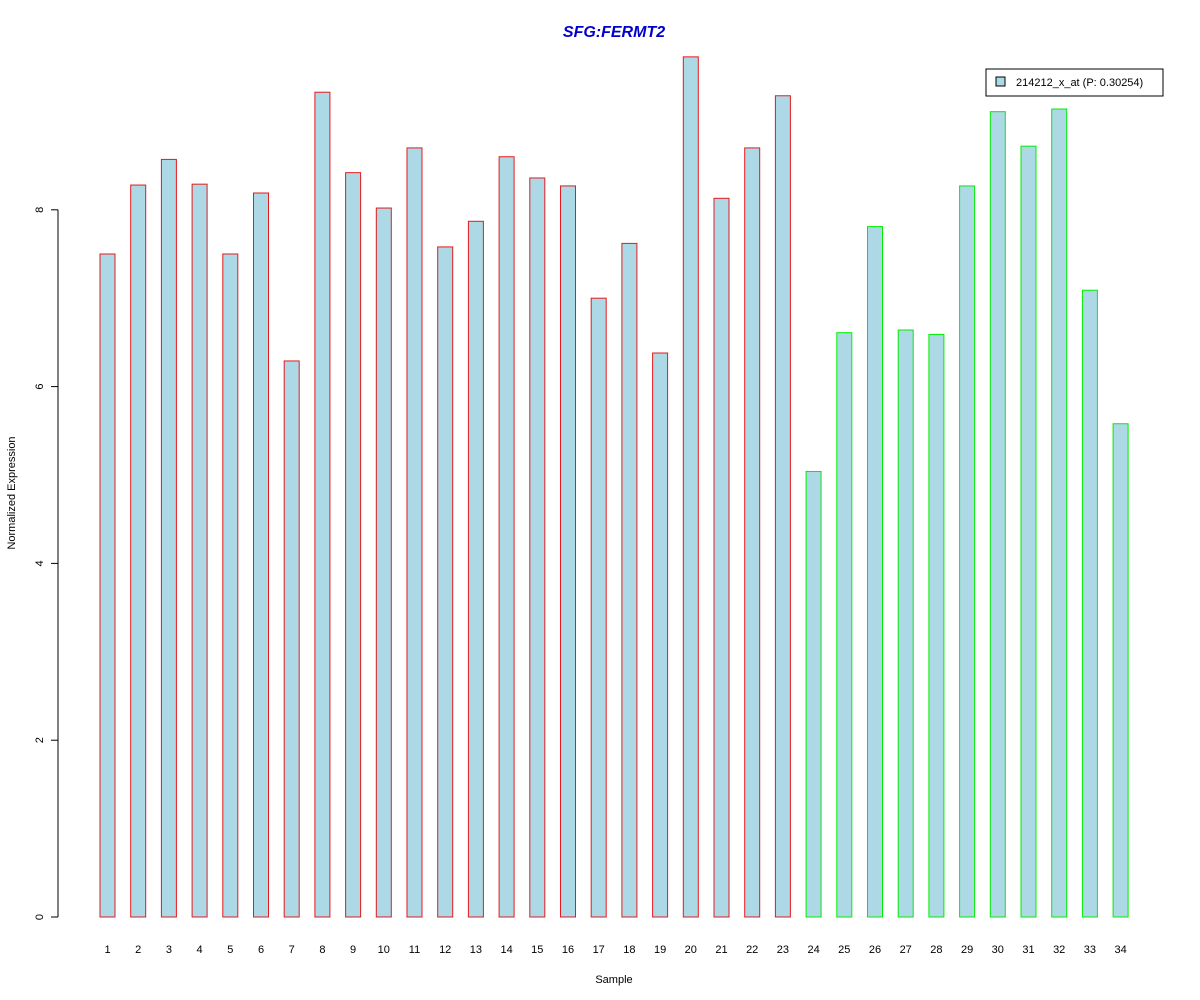 Image resolution: width=1200 pixels, height=1000 pixels. What do you see at coordinates (12, 492) in the screenshot?
I see `y-axis-label: Normalized Expression` at bounding box center [12, 492].